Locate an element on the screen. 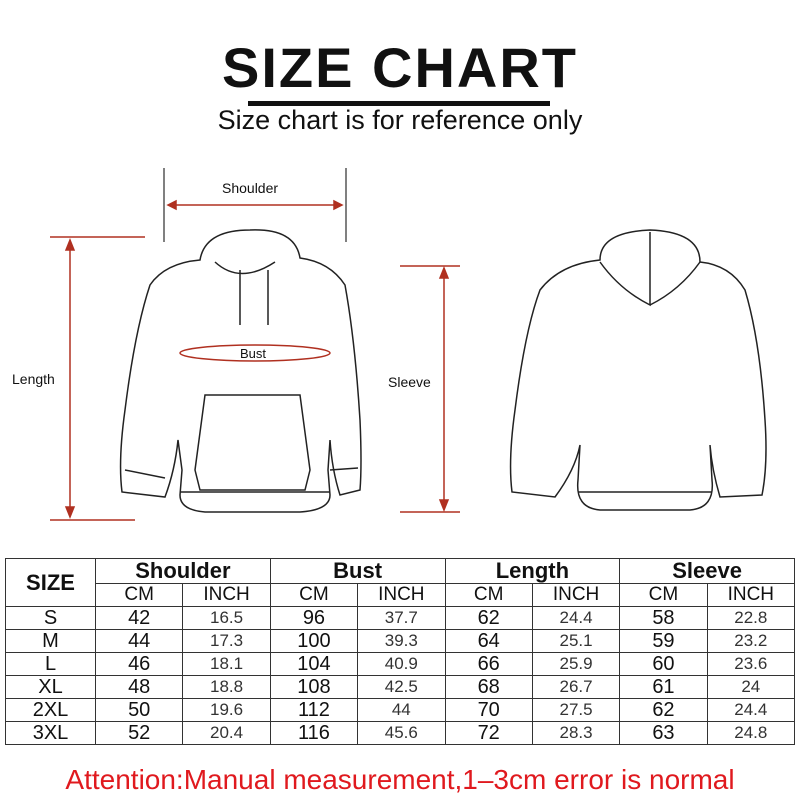 The image size is (800, 800). table-row: 3XL 52 20.4 116 45.6 72 28.3 63 24.8 is located at coordinates (400, 733).